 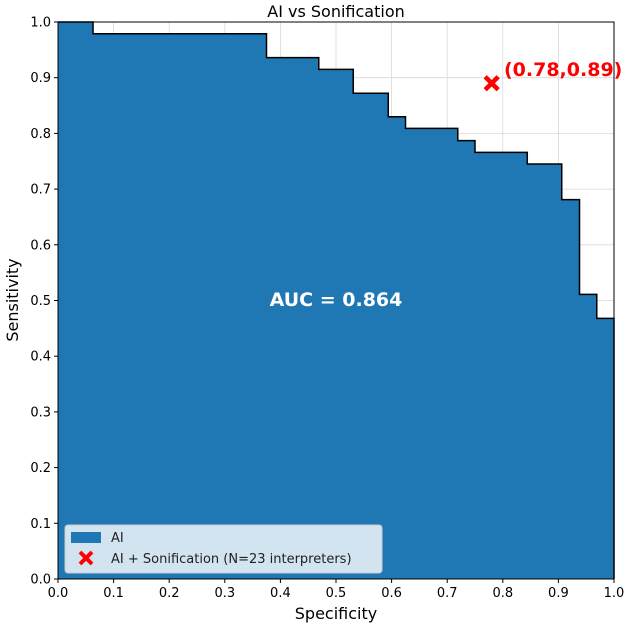 What do you see at coordinates (12, 299) in the screenshot?
I see `y-axis-label: Sensitivity` at bounding box center [12, 299].